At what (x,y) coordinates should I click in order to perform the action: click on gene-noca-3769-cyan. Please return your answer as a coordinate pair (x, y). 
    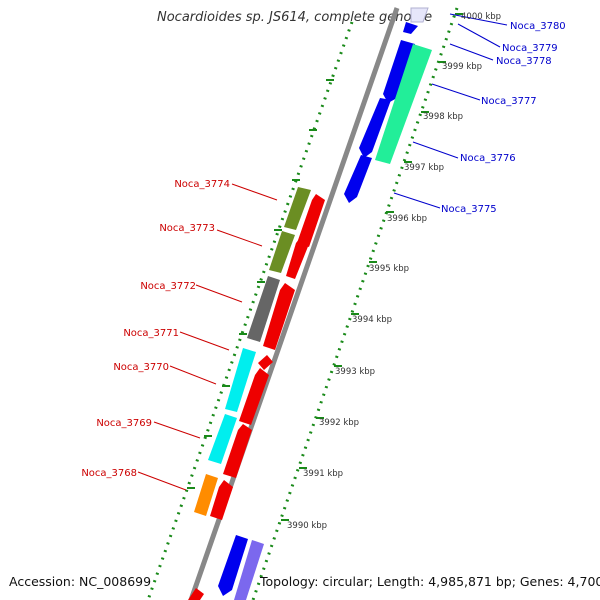
    Looking at the image, I should click on (222, 439).